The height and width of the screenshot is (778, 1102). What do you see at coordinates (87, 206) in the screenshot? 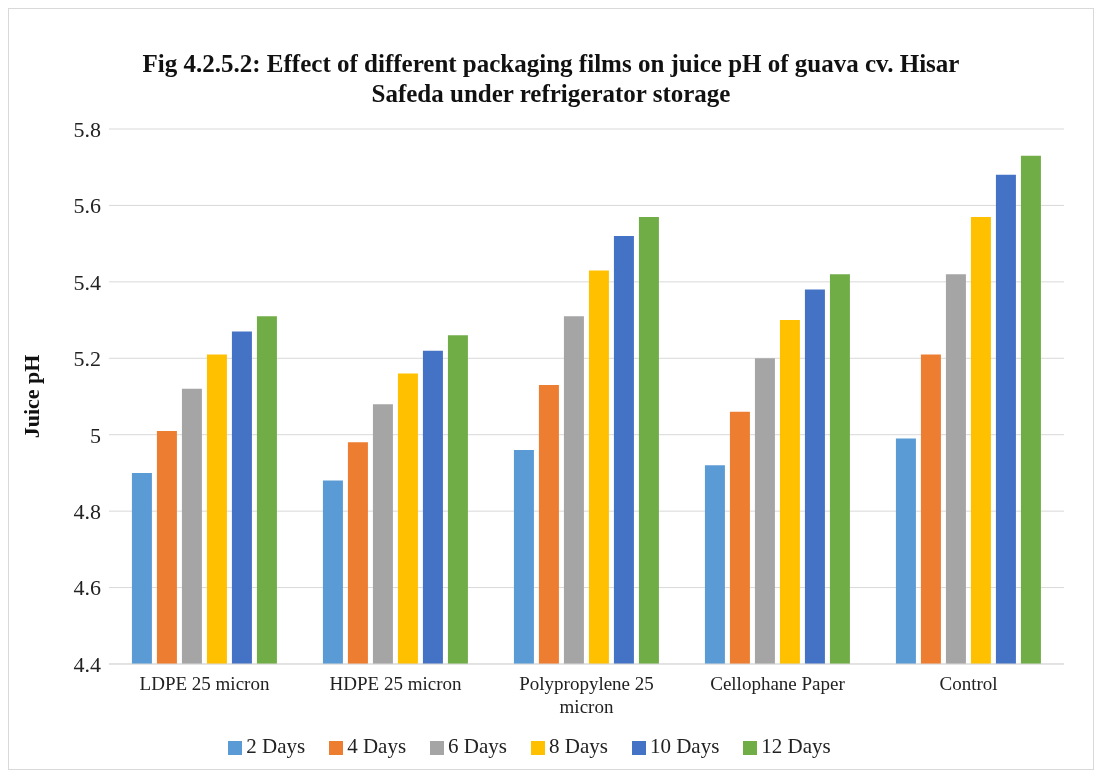
I see `y-tick-label: 5.6` at bounding box center [87, 206].